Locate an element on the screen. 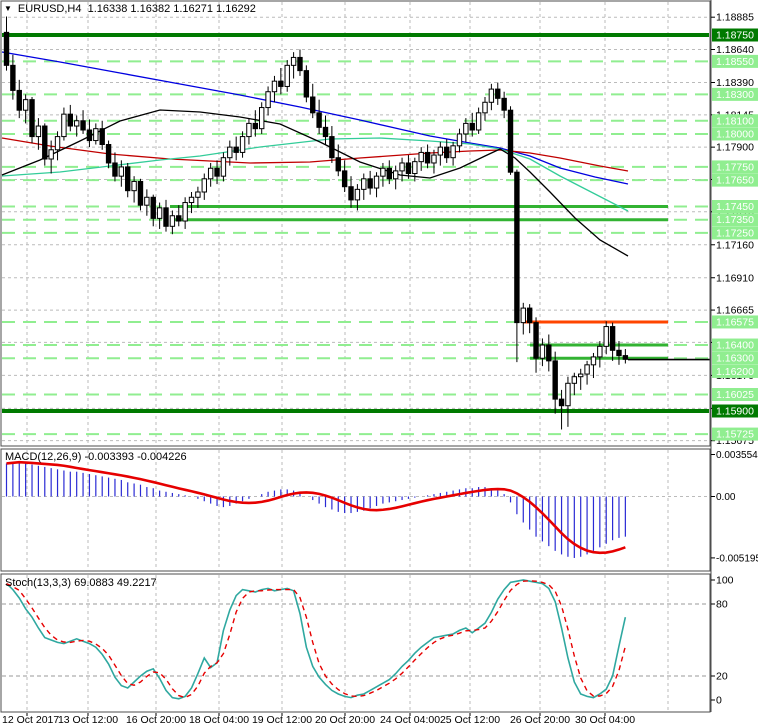 This screenshot has width=758, height=727. stoch-d-line is located at coordinates (316, 639).